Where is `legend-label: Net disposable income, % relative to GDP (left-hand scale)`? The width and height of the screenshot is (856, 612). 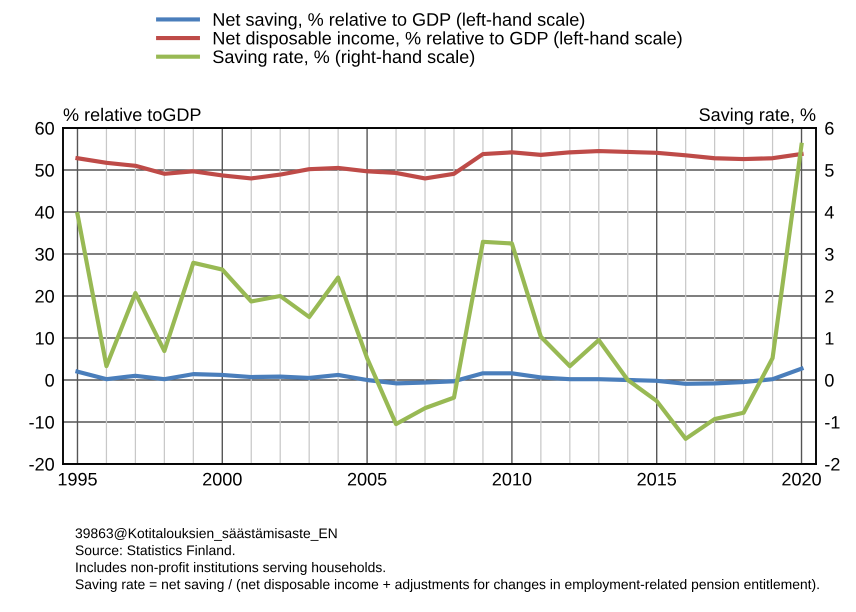
legend-label: Net disposable income, % relative to GDP (left-hand scale) is located at coordinates (448, 39).